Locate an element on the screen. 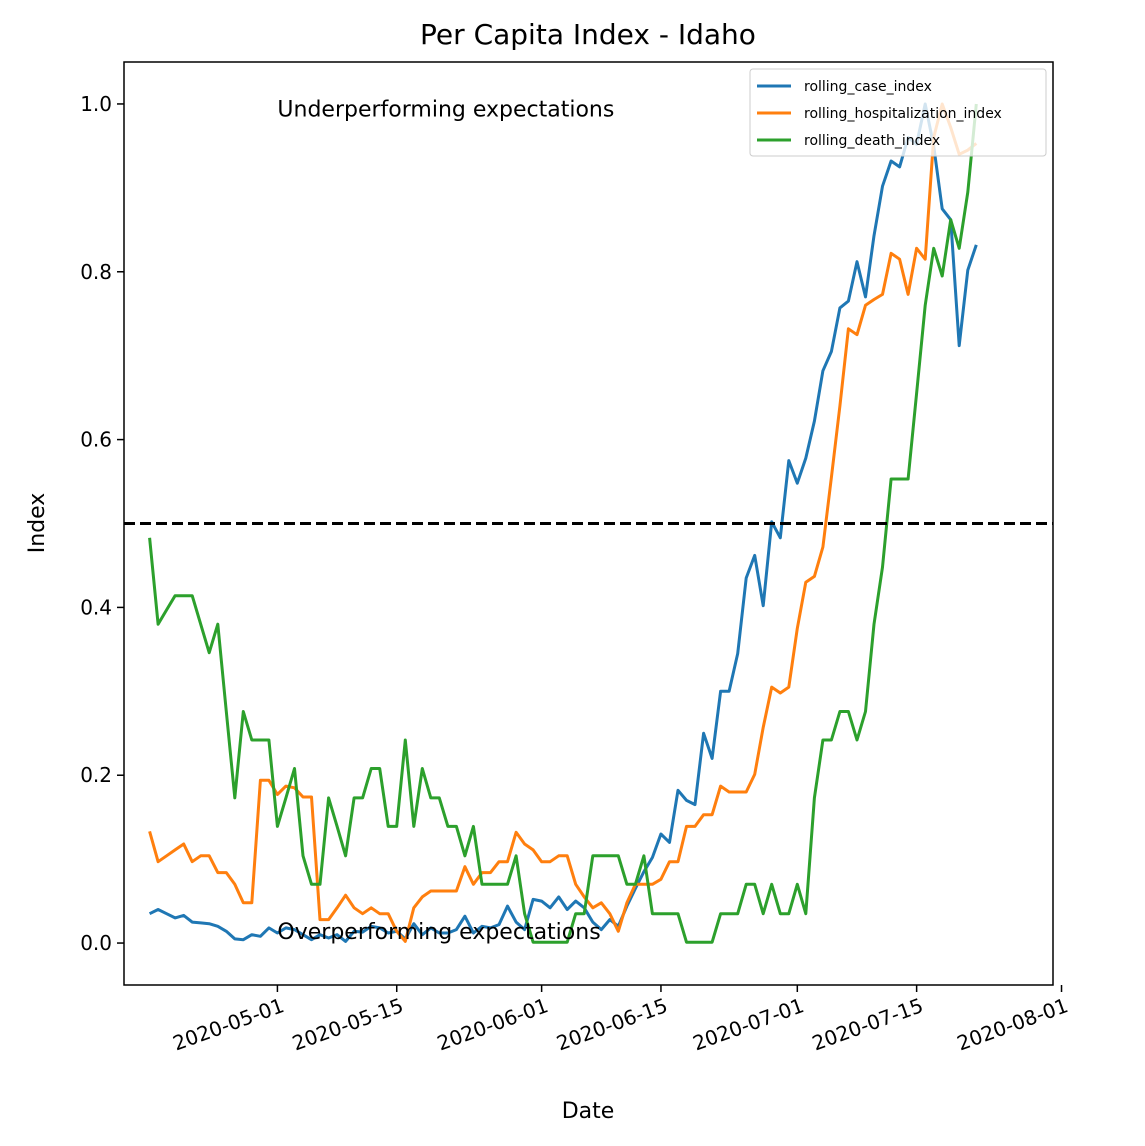 This screenshot has width=1145, height=1146. legend-box is located at coordinates (898, 112).